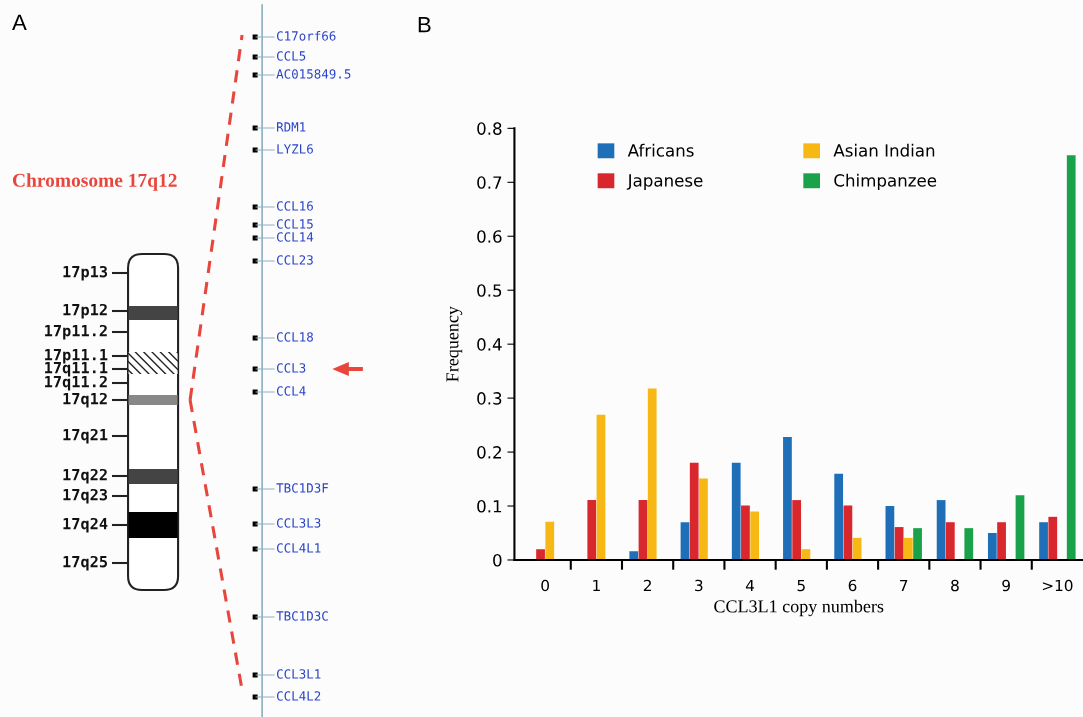  I want to click on text: 17q11.1, so click(76, 369).